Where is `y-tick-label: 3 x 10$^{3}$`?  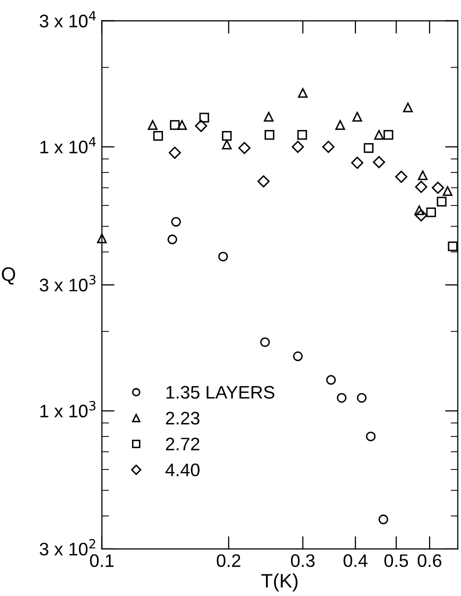 y-tick-label: 3 x 10$^{3}$ is located at coordinates (68, 283).